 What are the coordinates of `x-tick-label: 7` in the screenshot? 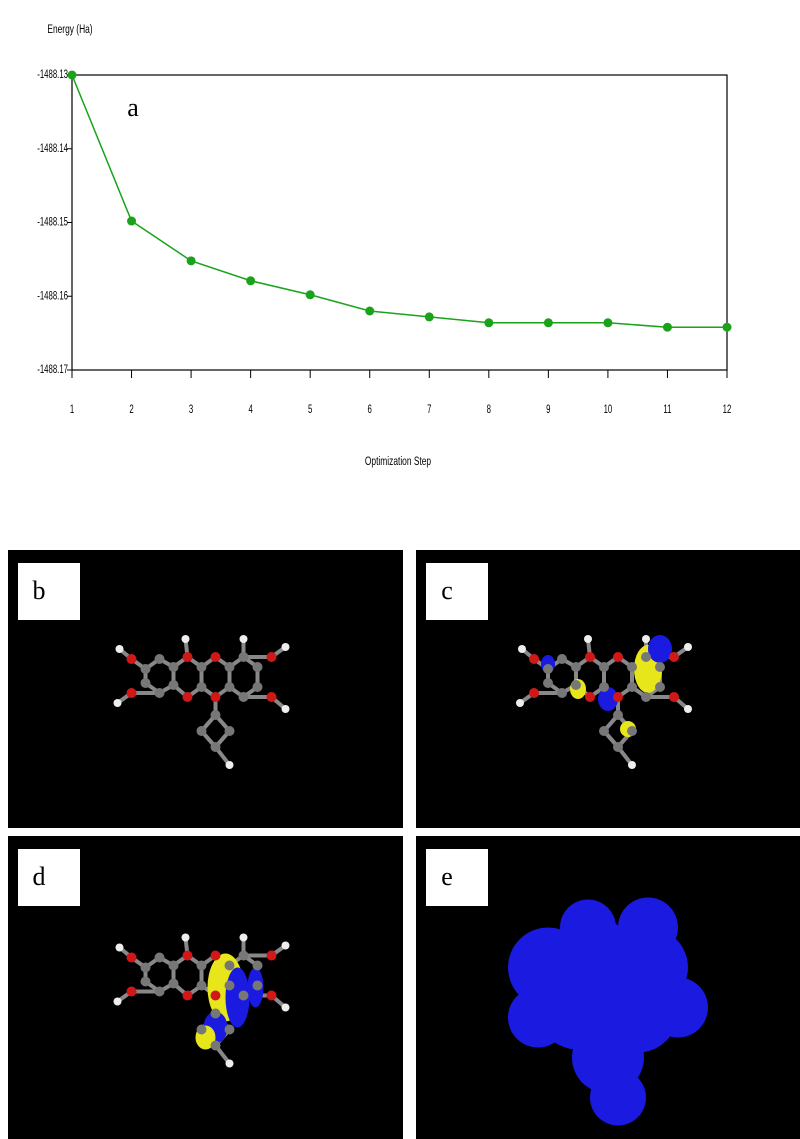 It's located at (429, 410).